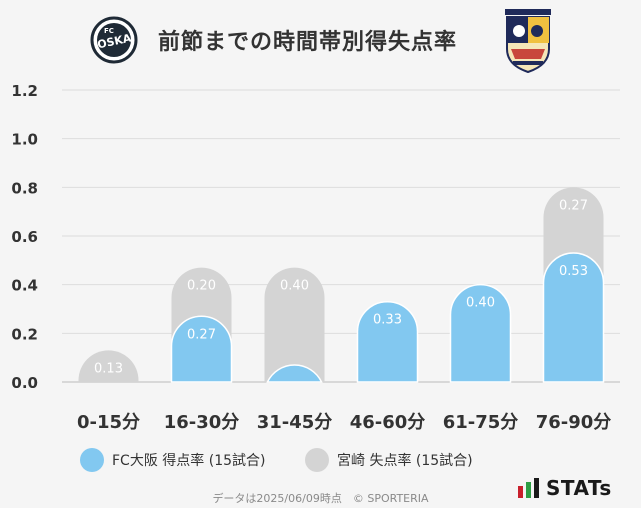 The image size is (641, 508). I want to click on fc-osaka-logo-icon: OSKA FC, so click(114, 40).